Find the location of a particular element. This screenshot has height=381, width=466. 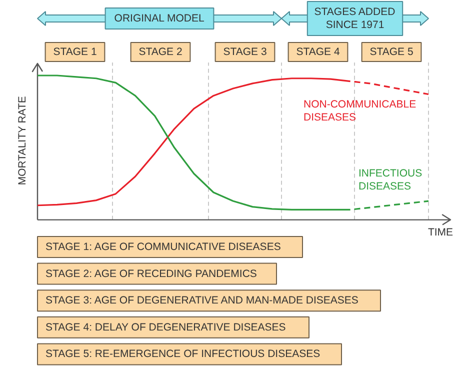

text: STAGE 3 is located at coordinates (245, 52).